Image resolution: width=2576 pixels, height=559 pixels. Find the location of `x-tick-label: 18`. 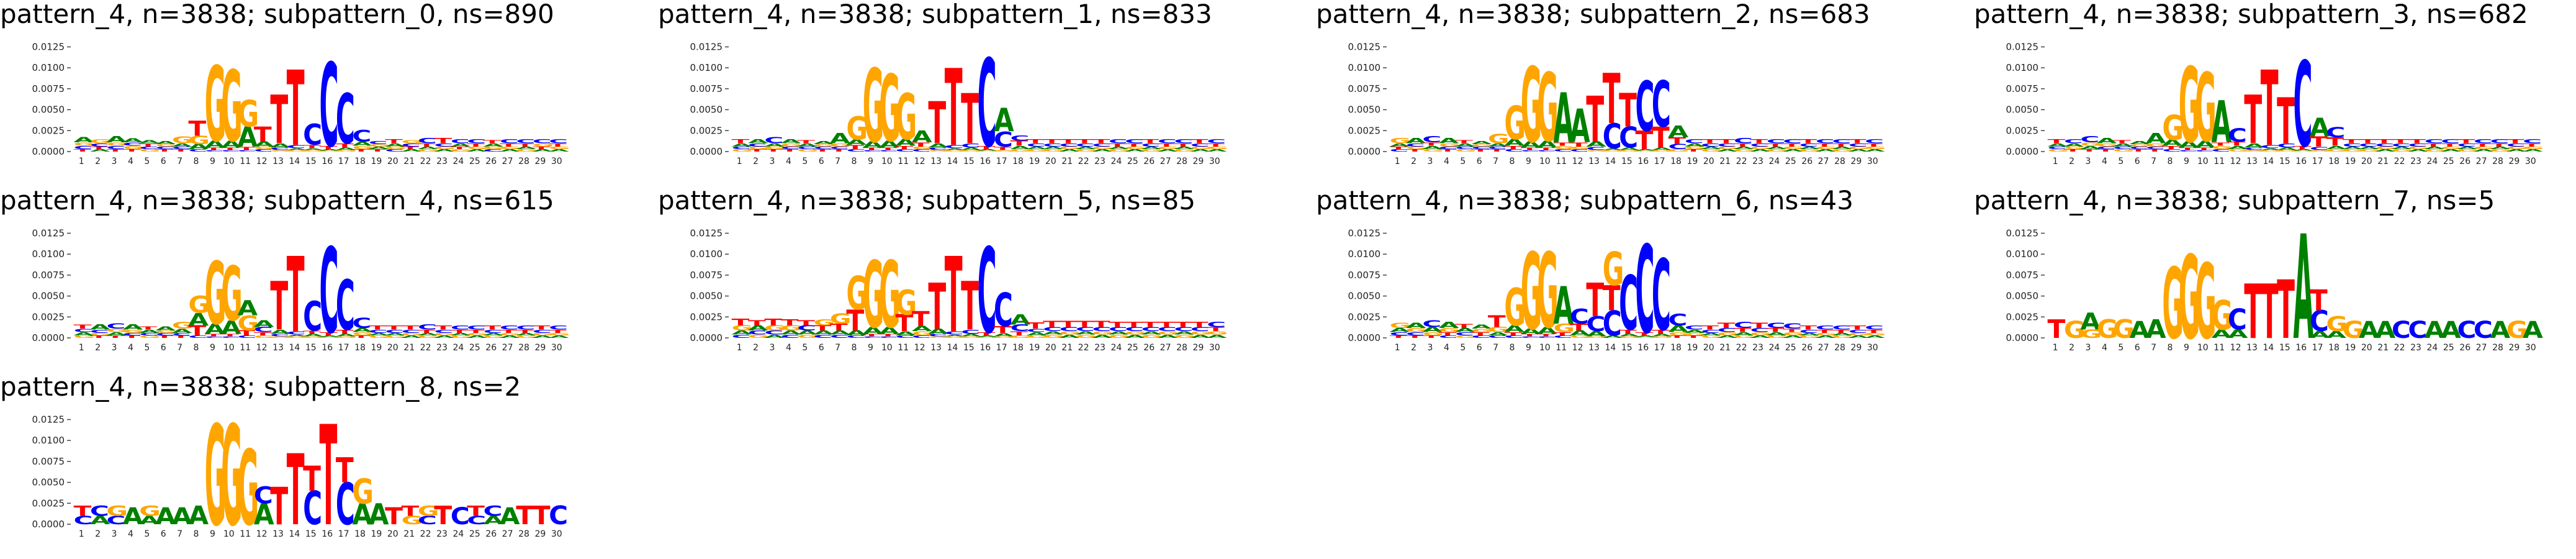

x-tick-label: 18 is located at coordinates (1018, 348).